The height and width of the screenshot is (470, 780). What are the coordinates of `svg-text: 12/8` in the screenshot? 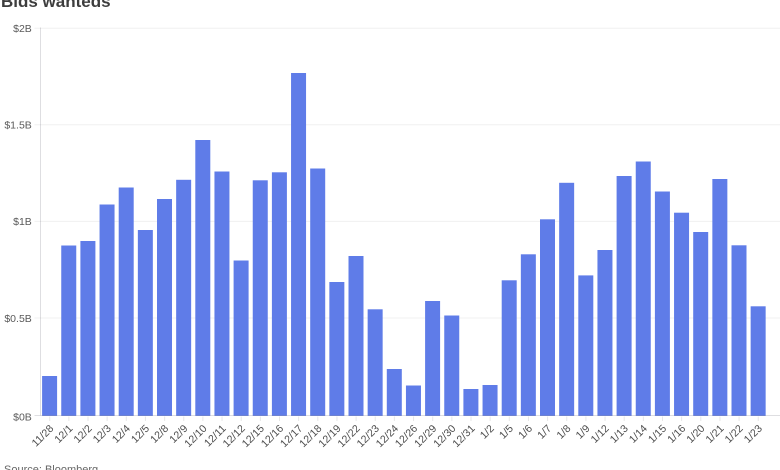 It's located at (159, 434).